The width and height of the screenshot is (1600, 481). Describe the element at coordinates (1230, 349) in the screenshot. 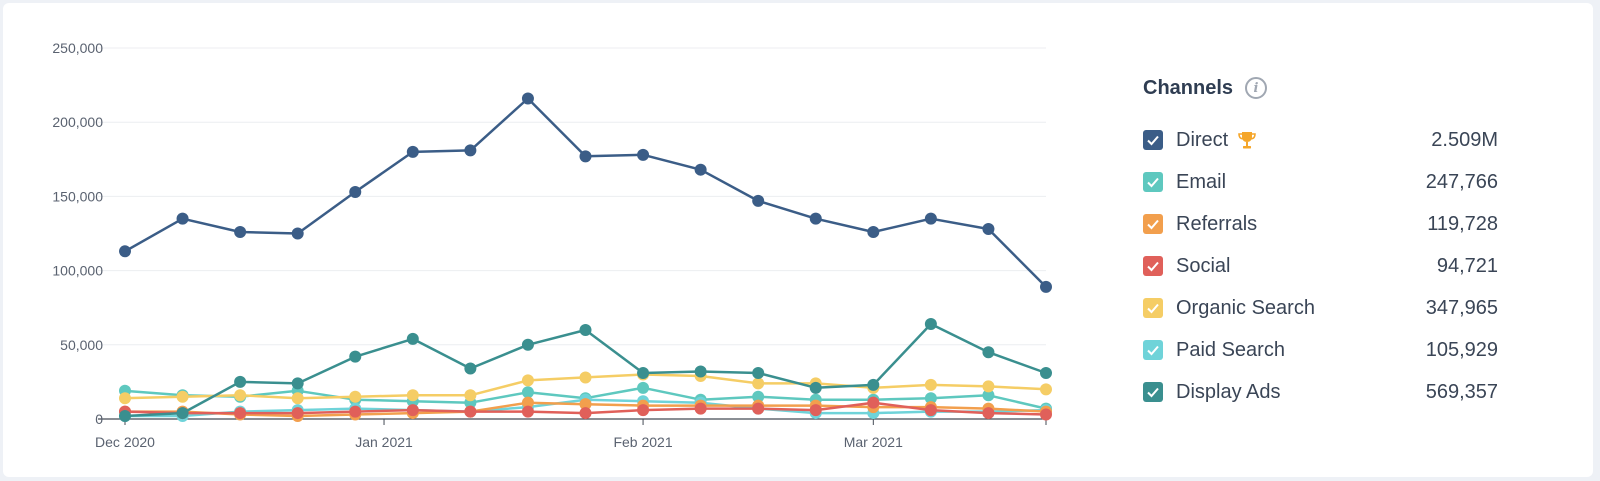

I see `legend-name: Paid Search` at that location.